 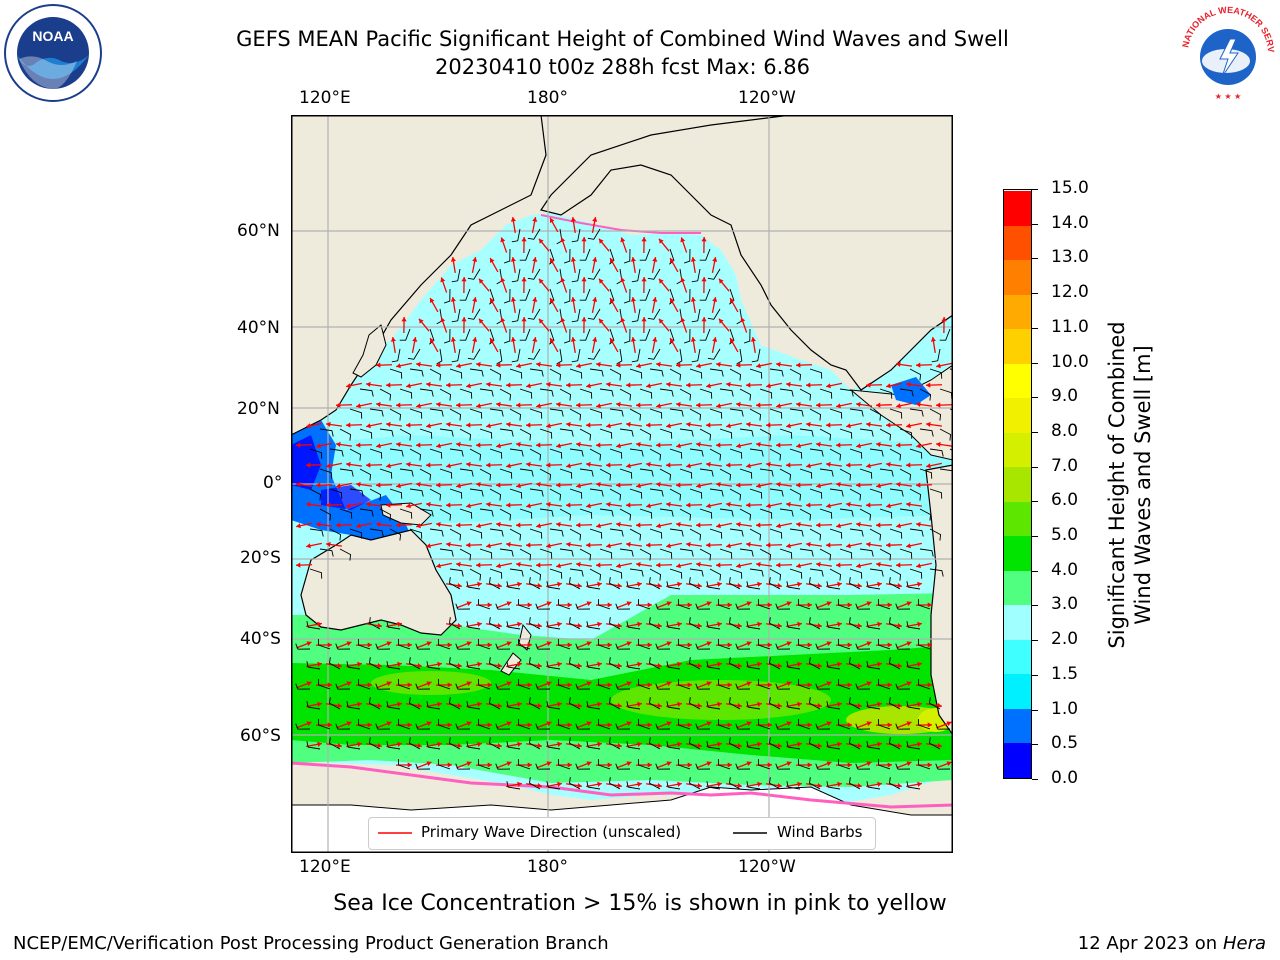 What do you see at coordinates (1070, 222) in the screenshot?
I see `colorbar-tick-label: 14.0` at bounding box center [1070, 222].